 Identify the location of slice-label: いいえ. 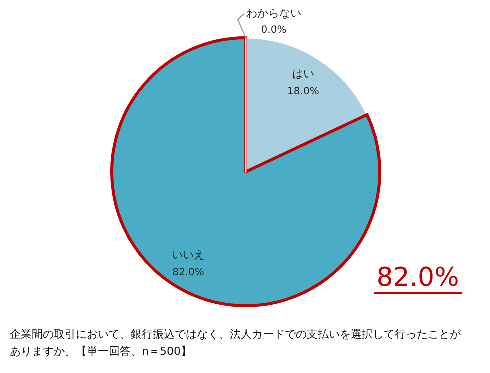
(189, 255).